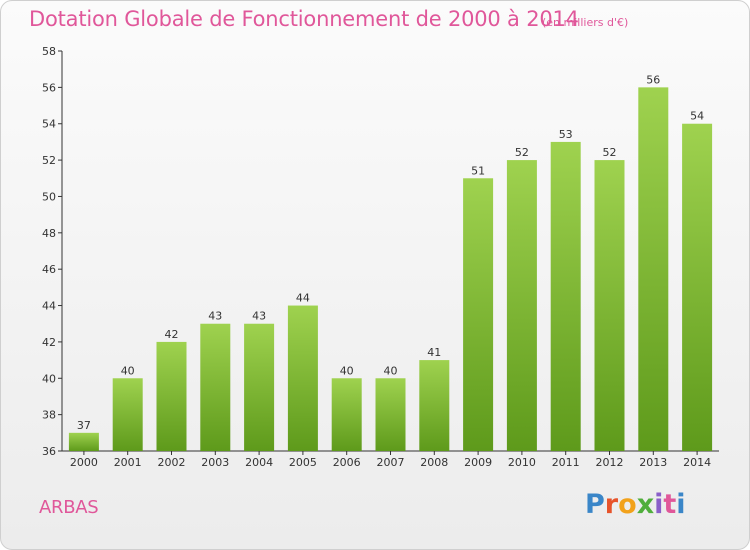  I want to click on y-tick-label: 44, so click(49, 306).